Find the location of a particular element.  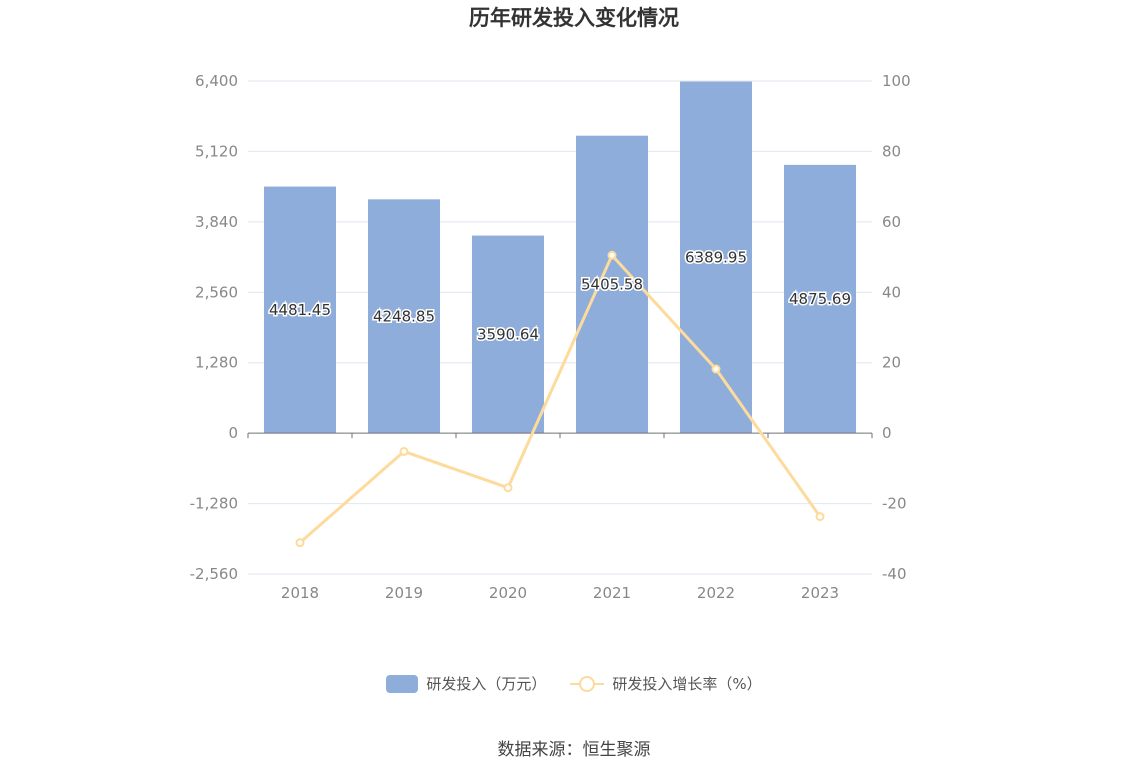

bar-value-label: 5405.58 is located at coordinates (612, 284).